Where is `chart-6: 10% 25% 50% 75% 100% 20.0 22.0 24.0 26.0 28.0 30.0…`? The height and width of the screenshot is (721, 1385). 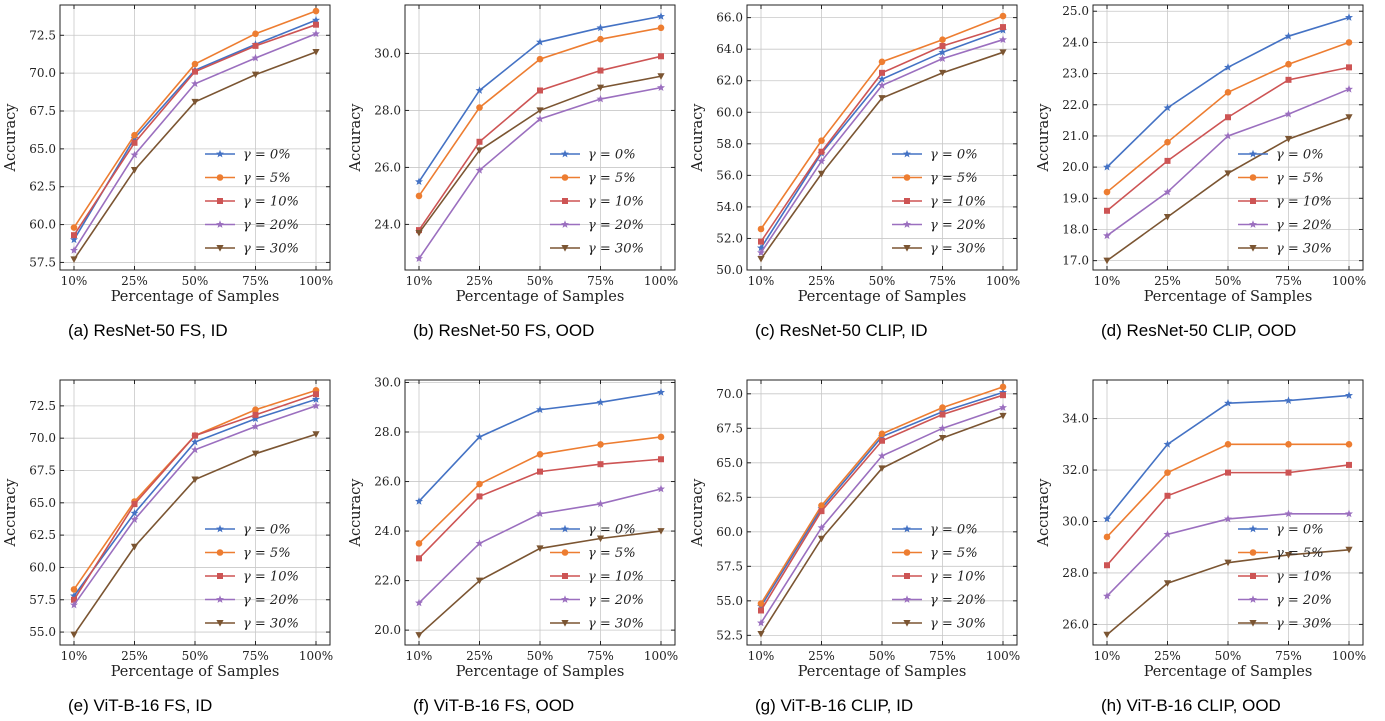 chart-6: 10% 25% 50% 75% 100% 20.0 22.0 24.0 26.0 28.0 30.0… is located at coordinates (513, 545).